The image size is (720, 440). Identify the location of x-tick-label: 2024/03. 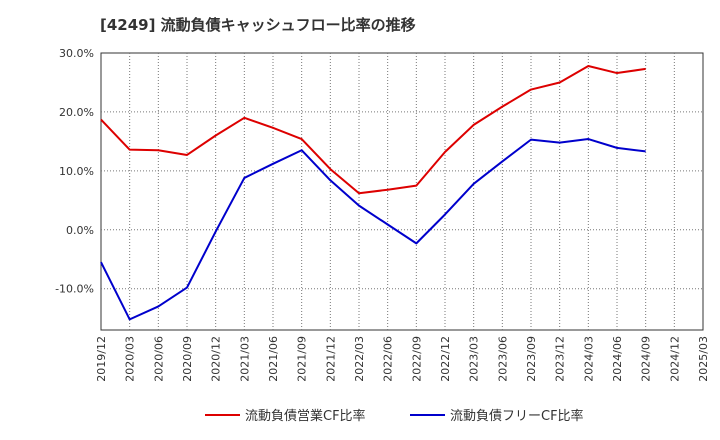
(588, 359).